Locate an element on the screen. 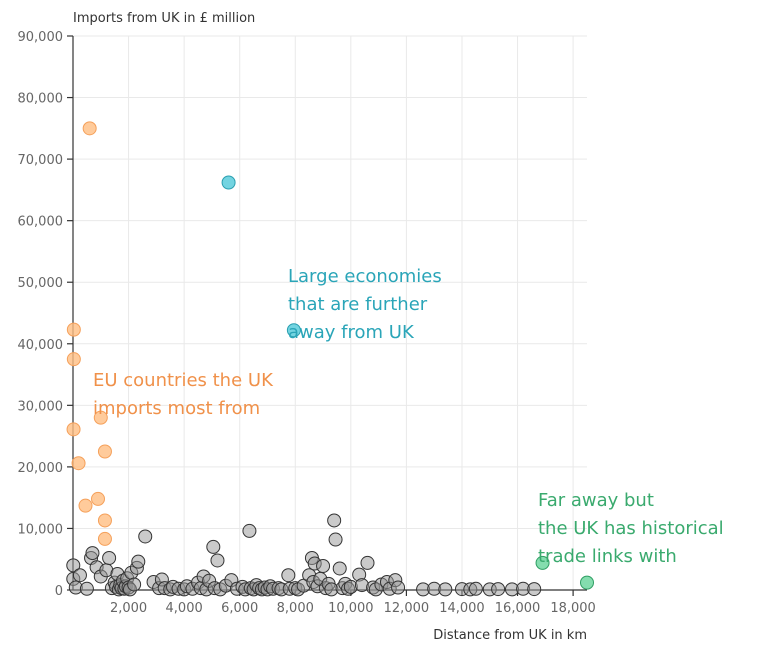 Image resolution: width=760 pixels, height=651 pixels. x-tick-label: 14,000 is located at coordinates (462, 608).